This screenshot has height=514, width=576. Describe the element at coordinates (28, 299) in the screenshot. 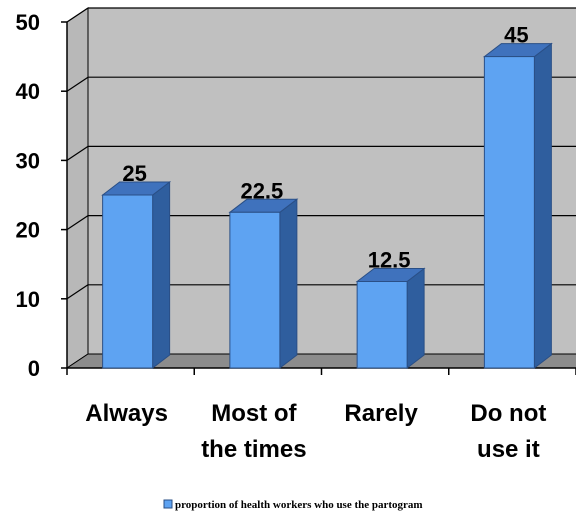

I see `y-tick-label: 10` at that location.